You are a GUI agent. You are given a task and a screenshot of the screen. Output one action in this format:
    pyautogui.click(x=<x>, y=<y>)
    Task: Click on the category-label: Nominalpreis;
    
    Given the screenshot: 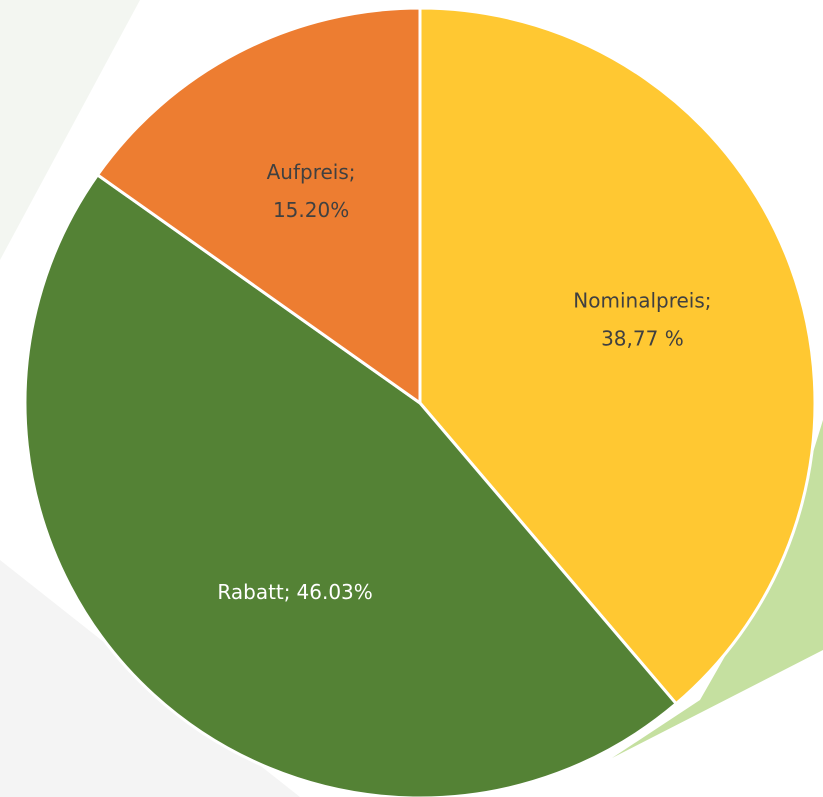 What is the action you would take?
    pyautogui.click(x=642, y=301)
    